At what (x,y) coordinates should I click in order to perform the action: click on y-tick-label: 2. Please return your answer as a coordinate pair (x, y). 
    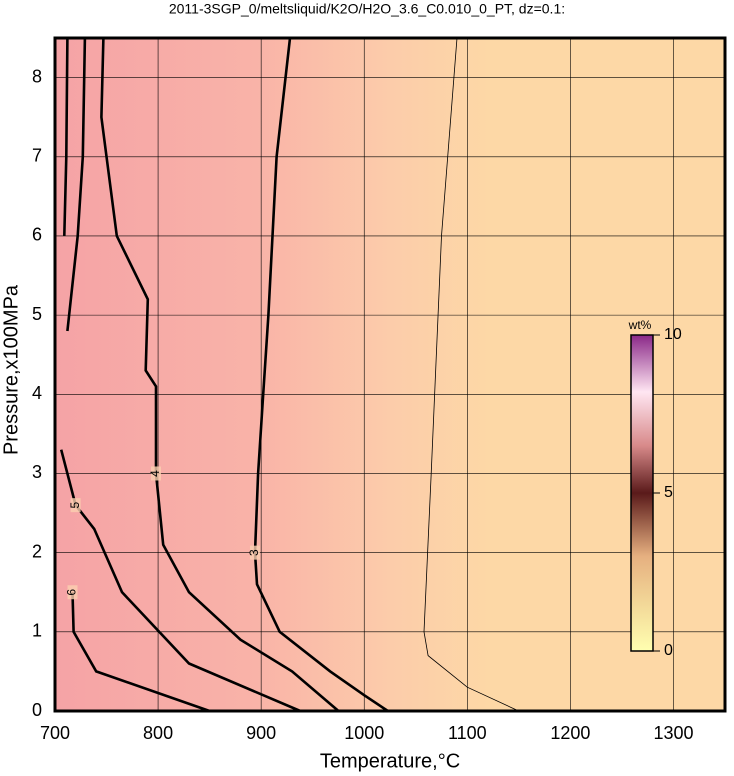
    Looking at the image, I should click on (37, 551).